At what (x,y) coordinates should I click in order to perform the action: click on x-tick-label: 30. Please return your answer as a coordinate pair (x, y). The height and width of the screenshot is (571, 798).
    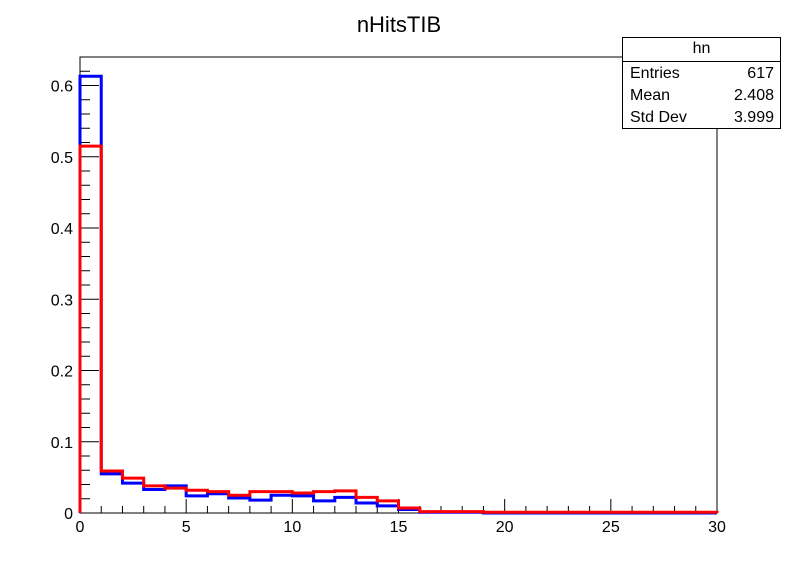
    Looking at the image, I should click on (717, 527).